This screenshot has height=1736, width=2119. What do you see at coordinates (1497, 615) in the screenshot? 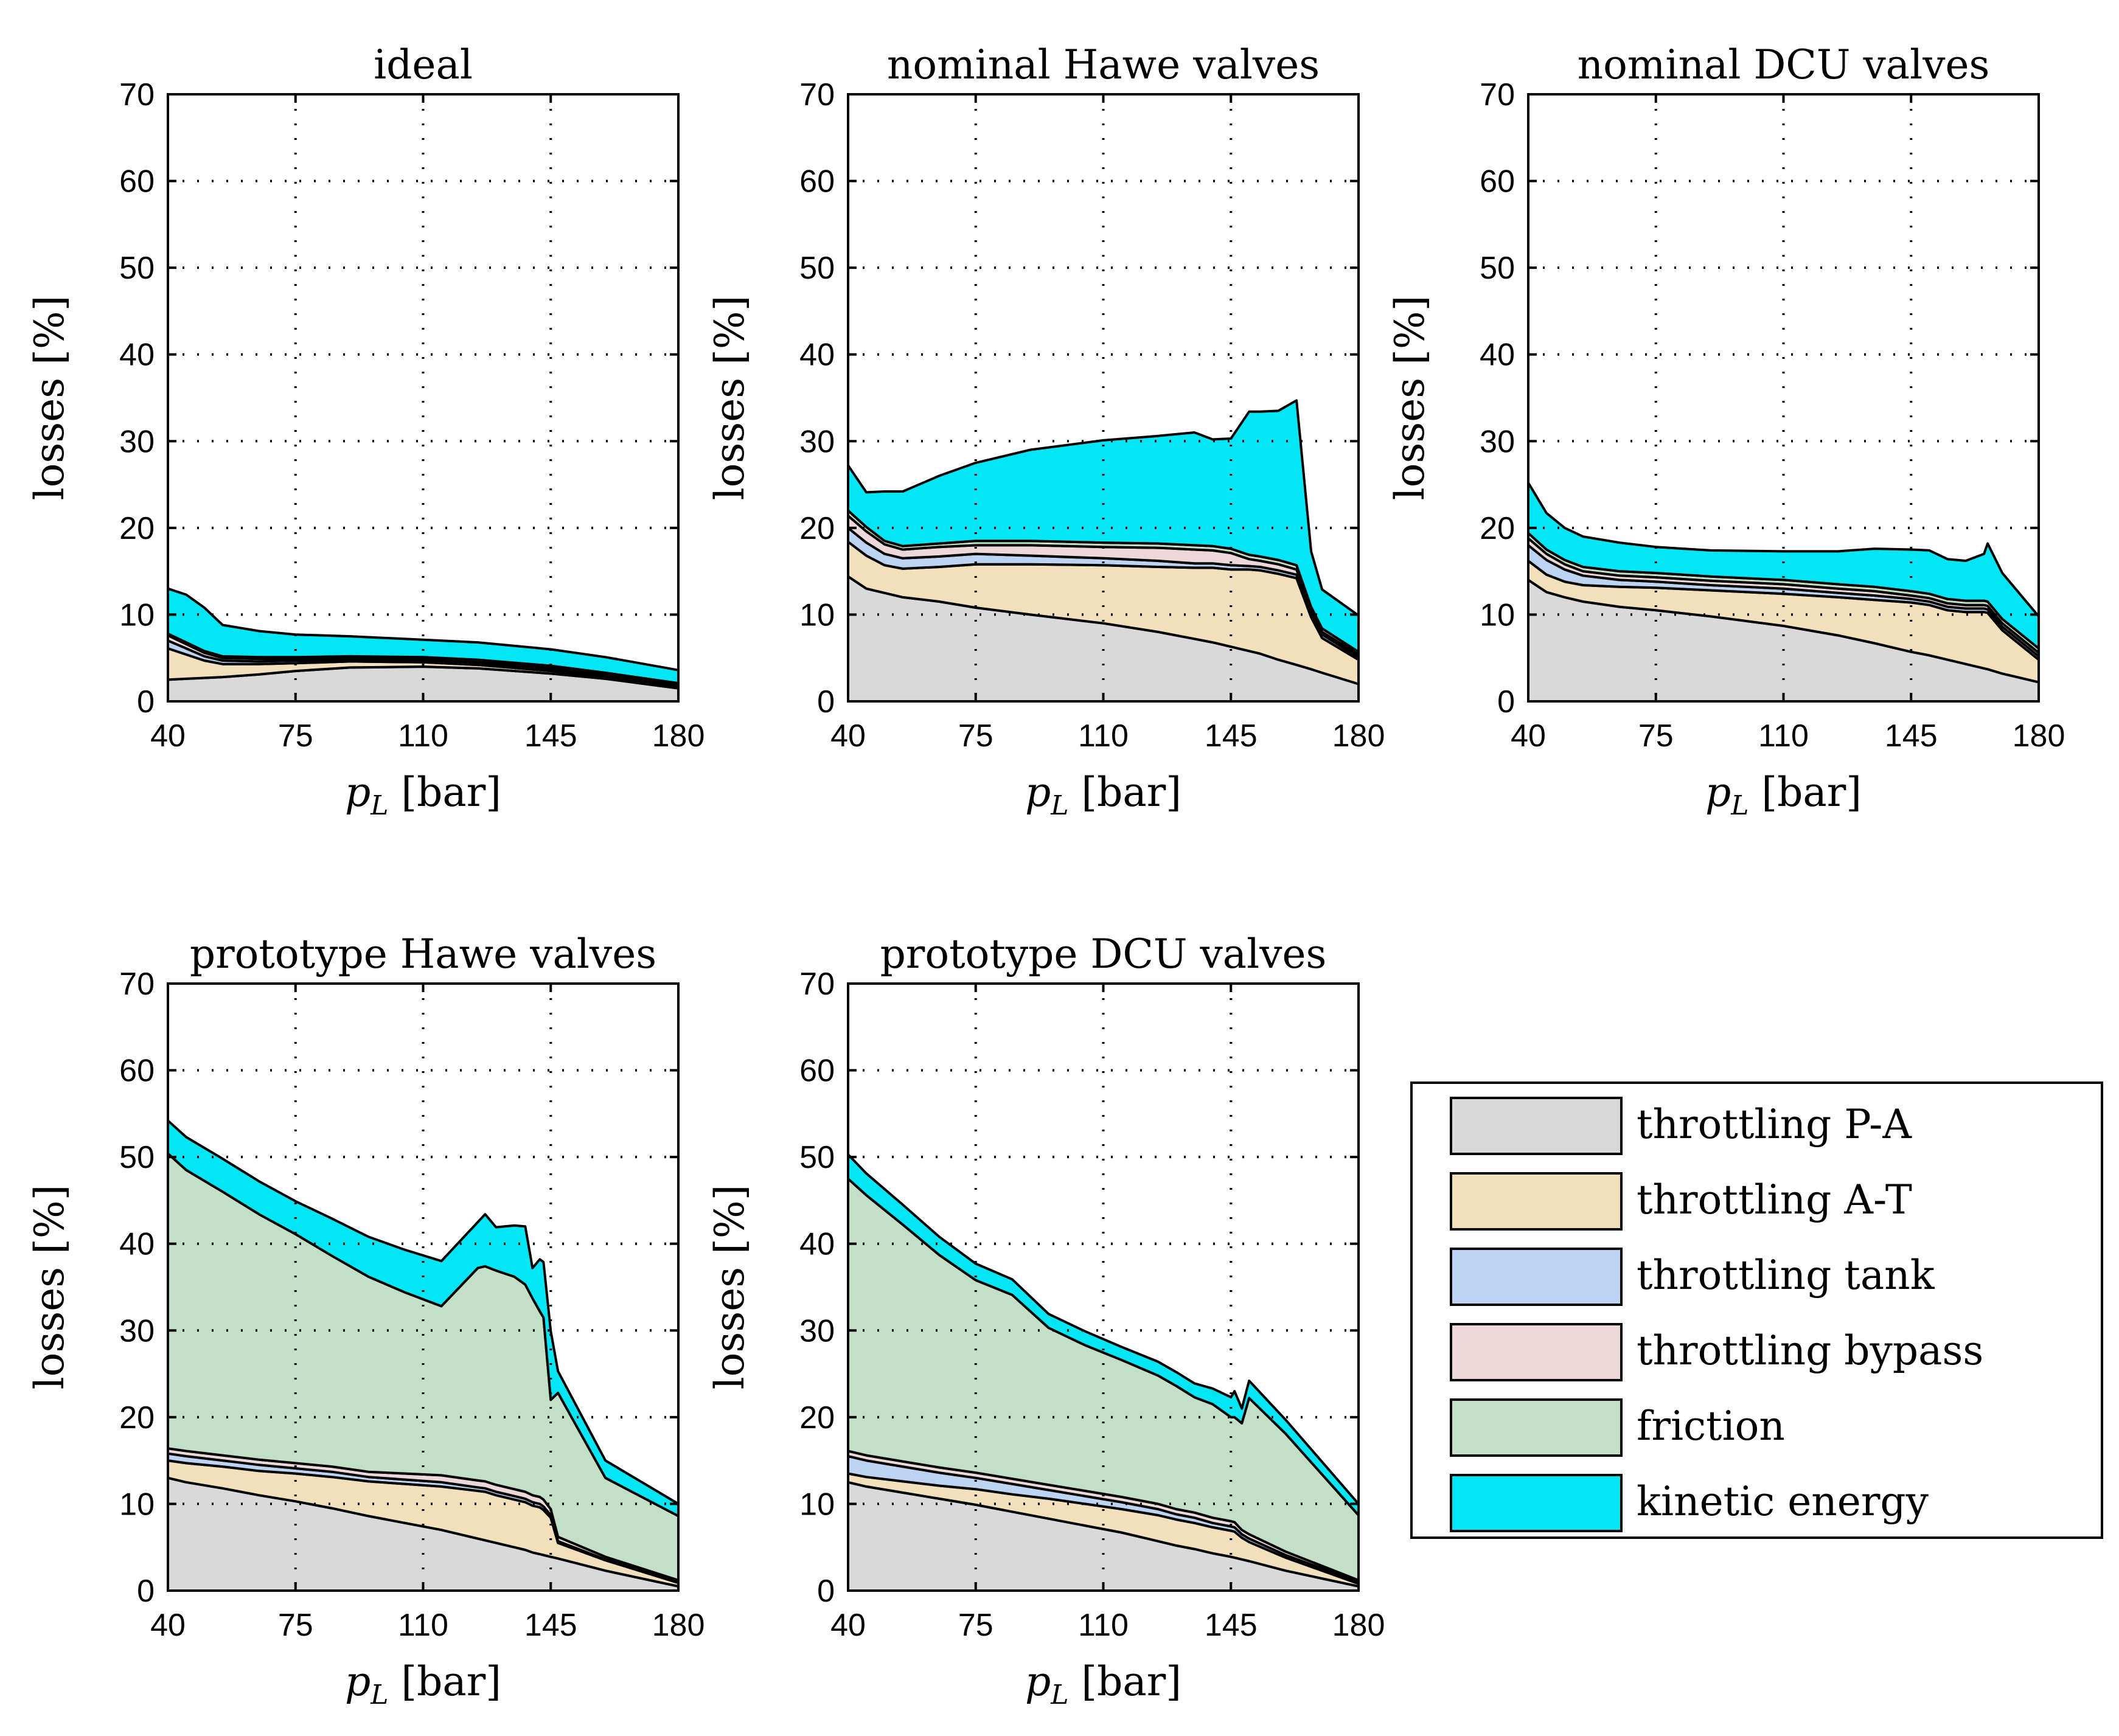
I see `panel-nominal-dcu-valves-ytick-label: 10` at bounding box center [1497, 615].